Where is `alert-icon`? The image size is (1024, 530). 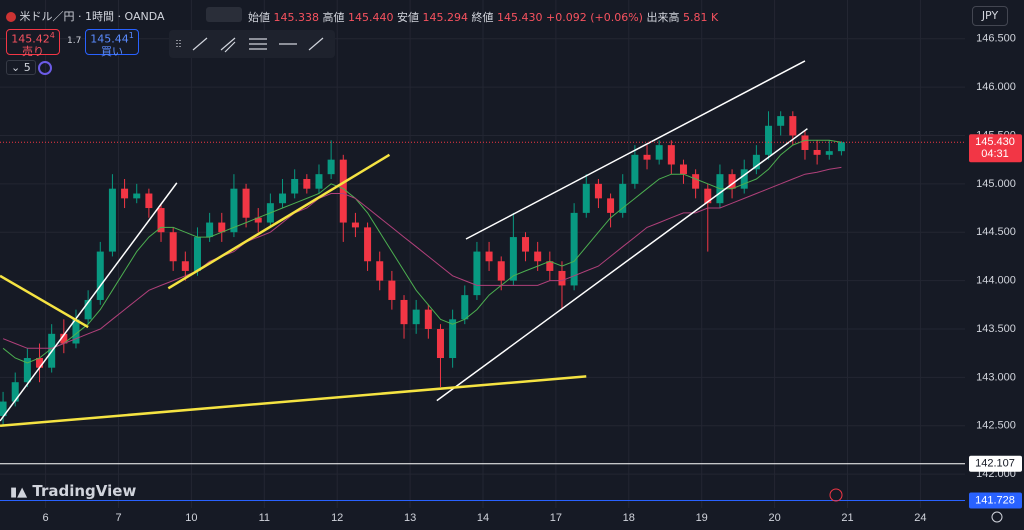 alert-icon is located at coordinates (836, 495).